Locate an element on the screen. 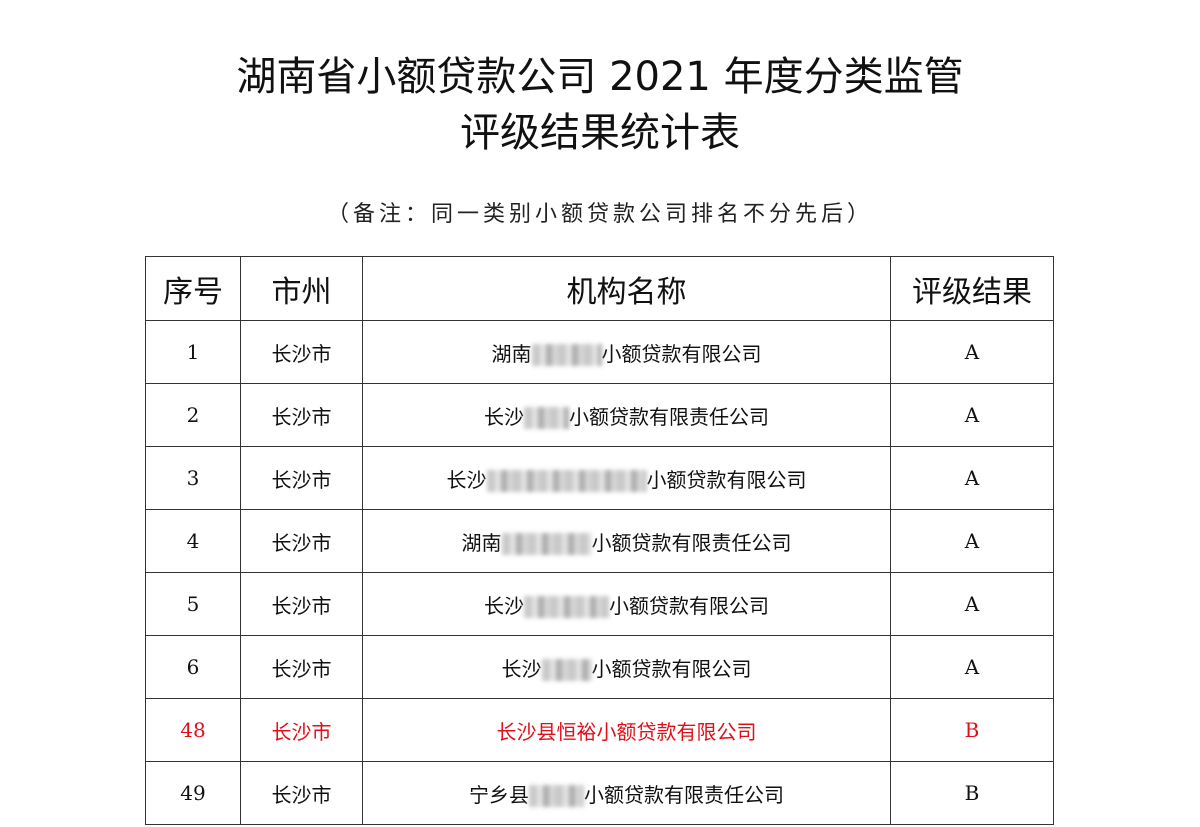 This screenshot has width=1200, height=827. table-row: 49 长沙市 宁乡县 小额贷款有限责任公司 B is located at coordinates (599, 793).